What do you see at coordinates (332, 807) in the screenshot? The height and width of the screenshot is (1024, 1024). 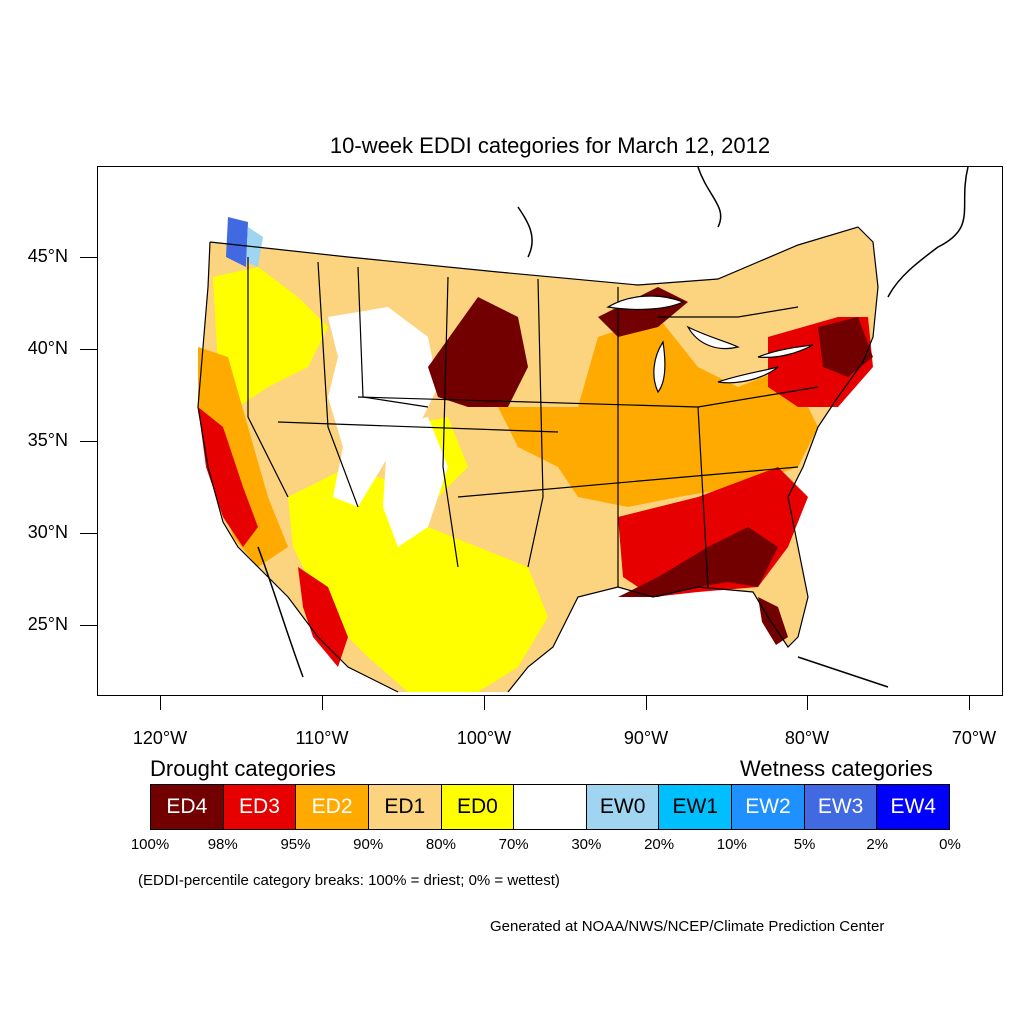 I see `legend-box-ed2: ED2` at bounding box center [332, 807].